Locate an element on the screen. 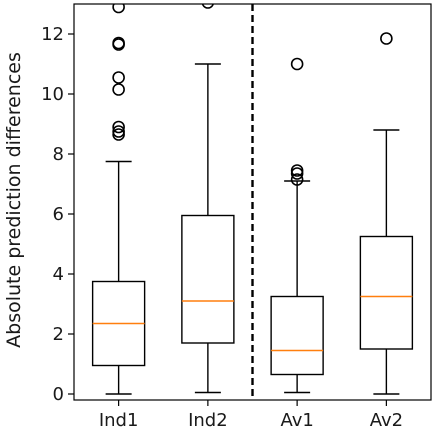  y-tick-label: 0 is located at coordinates (58, 394).